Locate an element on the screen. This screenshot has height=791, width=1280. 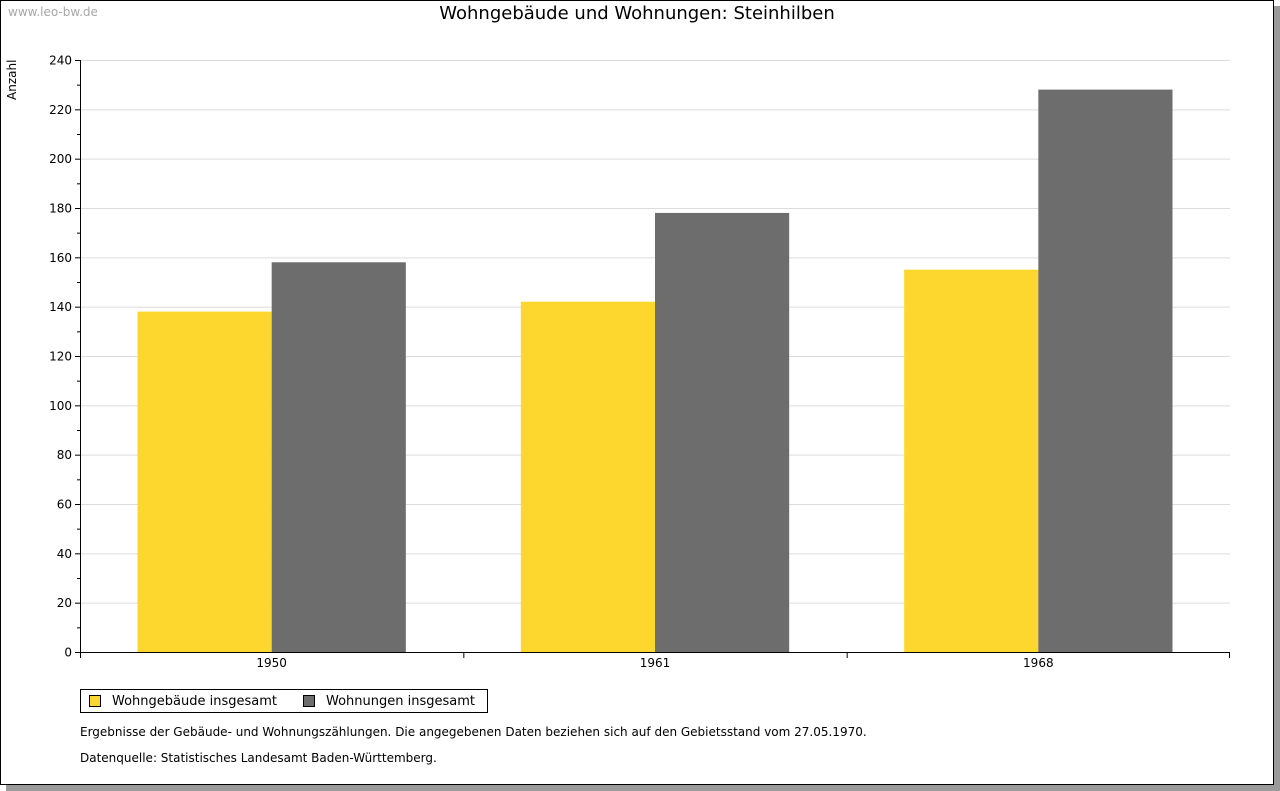
y-tick-label: 100 is located at coordinates (60, 406).